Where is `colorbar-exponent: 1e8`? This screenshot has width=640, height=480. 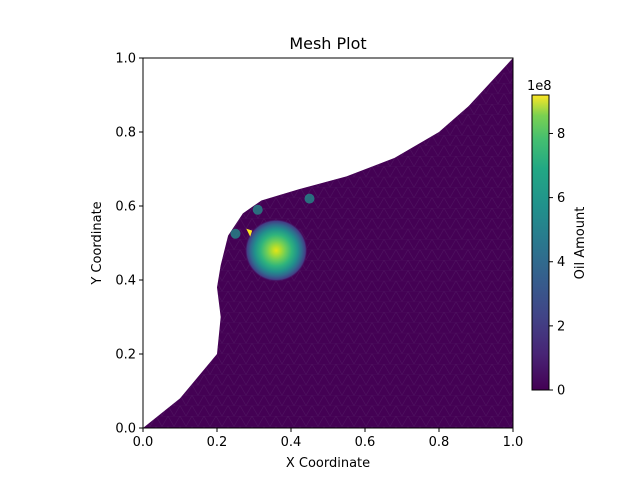
colorbar-exponent: 1e8 is located at coordinates (539, 86).